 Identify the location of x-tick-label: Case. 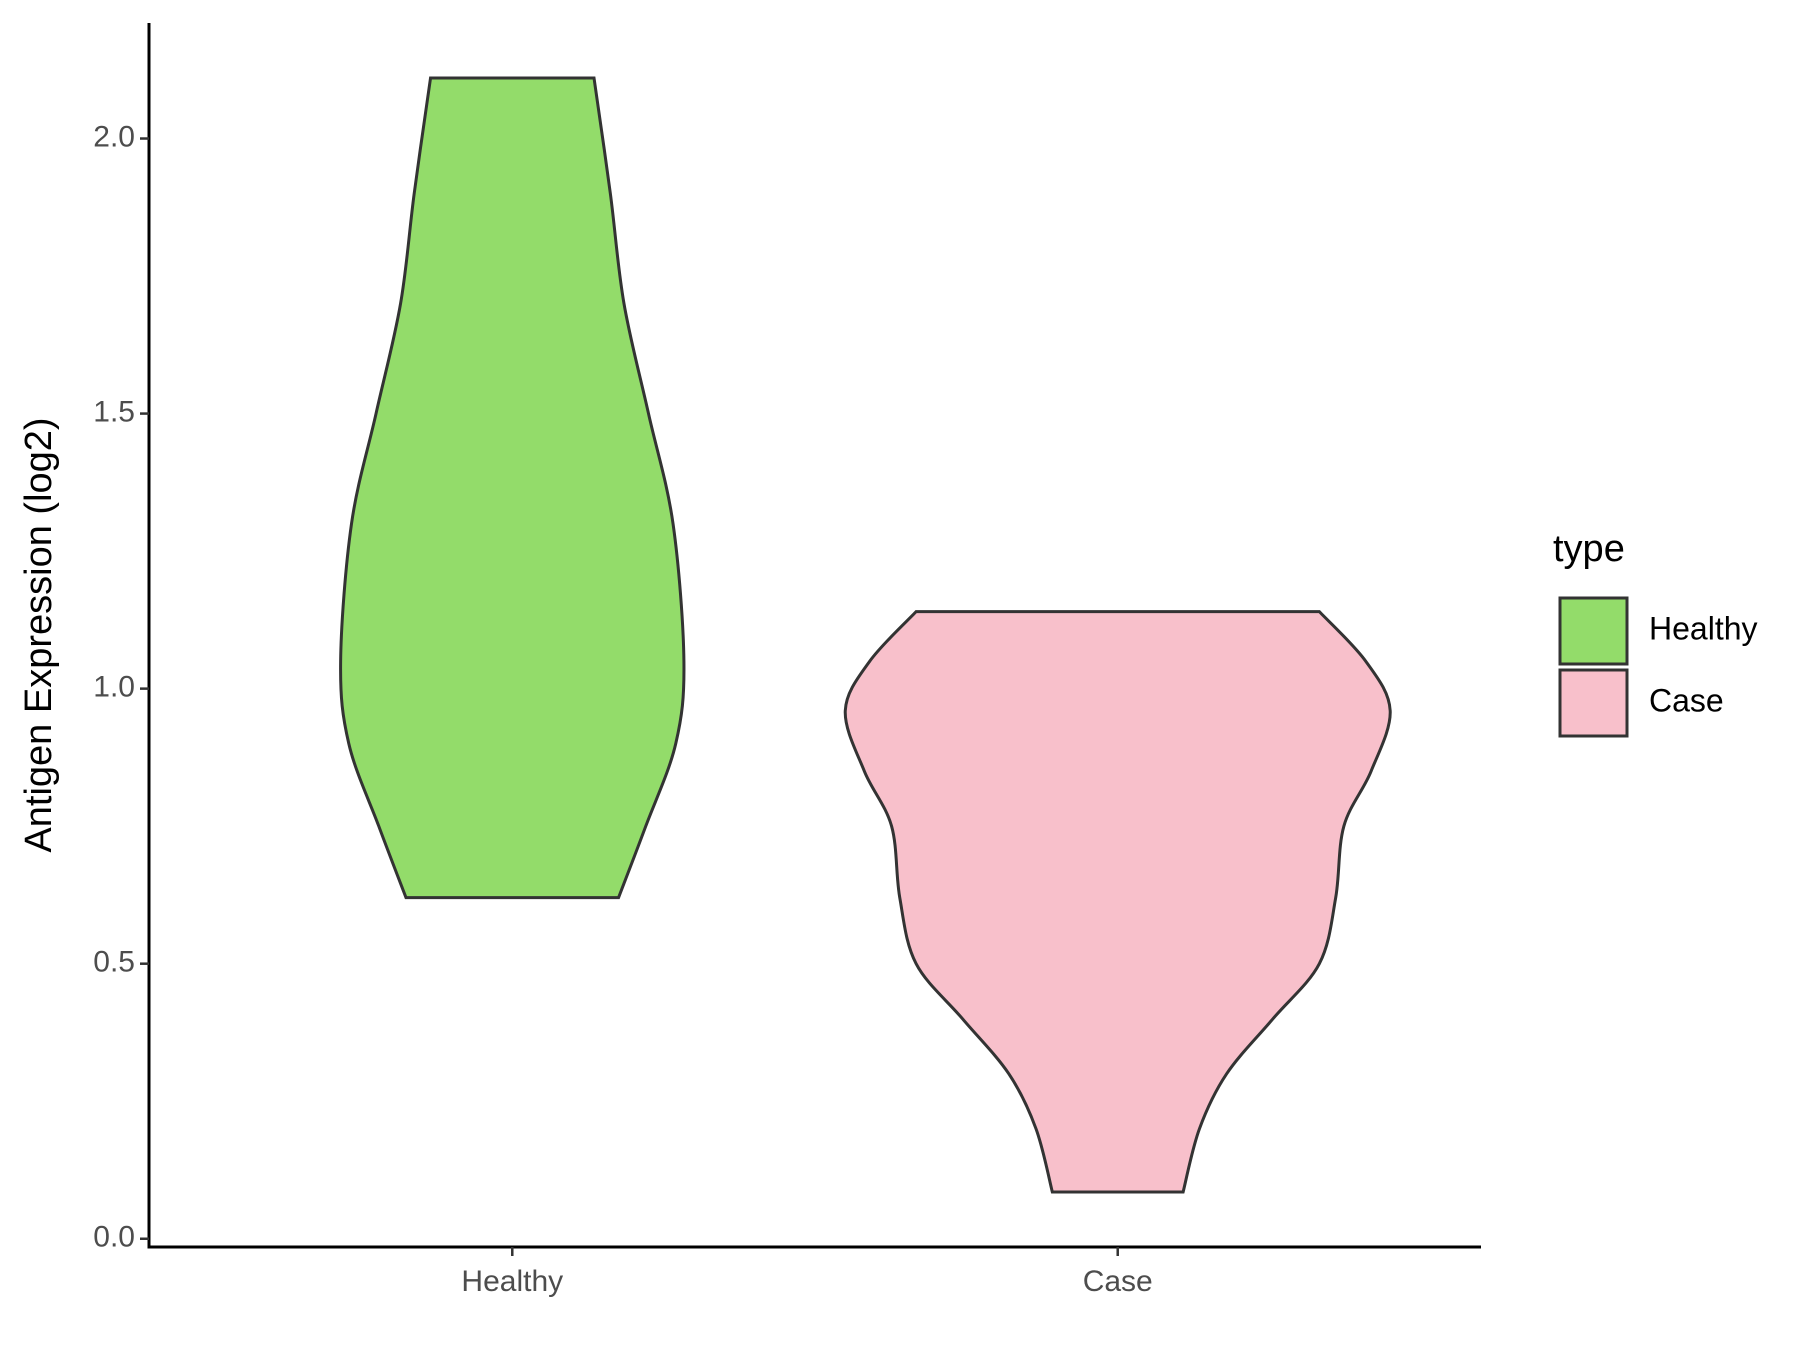
(1118, 1281).